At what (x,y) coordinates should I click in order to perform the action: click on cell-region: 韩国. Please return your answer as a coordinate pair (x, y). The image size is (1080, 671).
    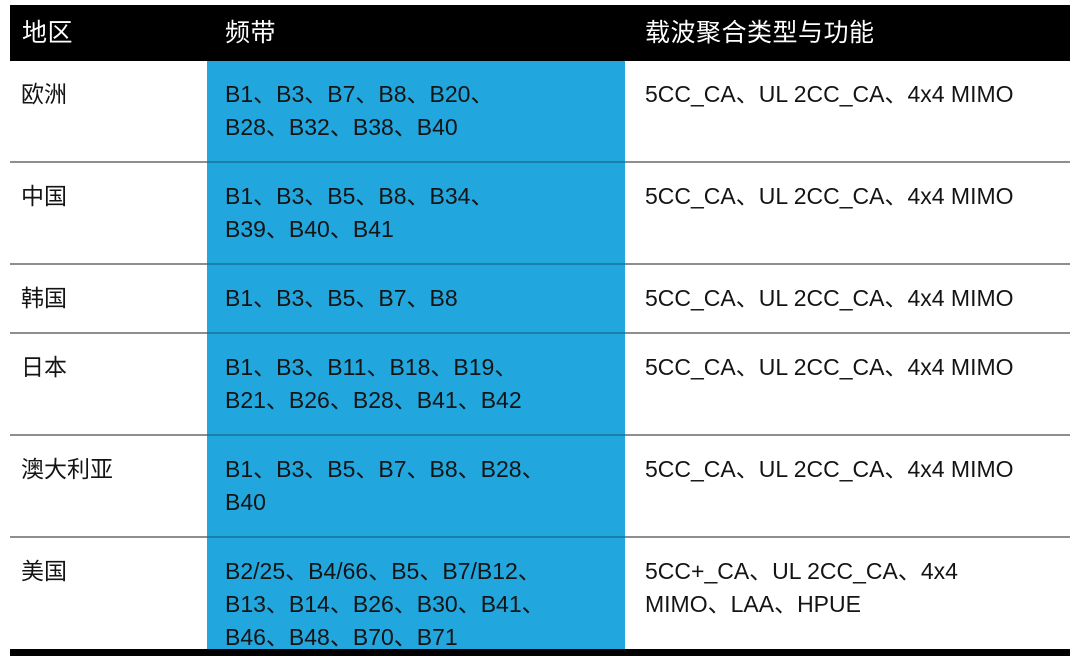
    Looking at the image, I should click on (44, 298).